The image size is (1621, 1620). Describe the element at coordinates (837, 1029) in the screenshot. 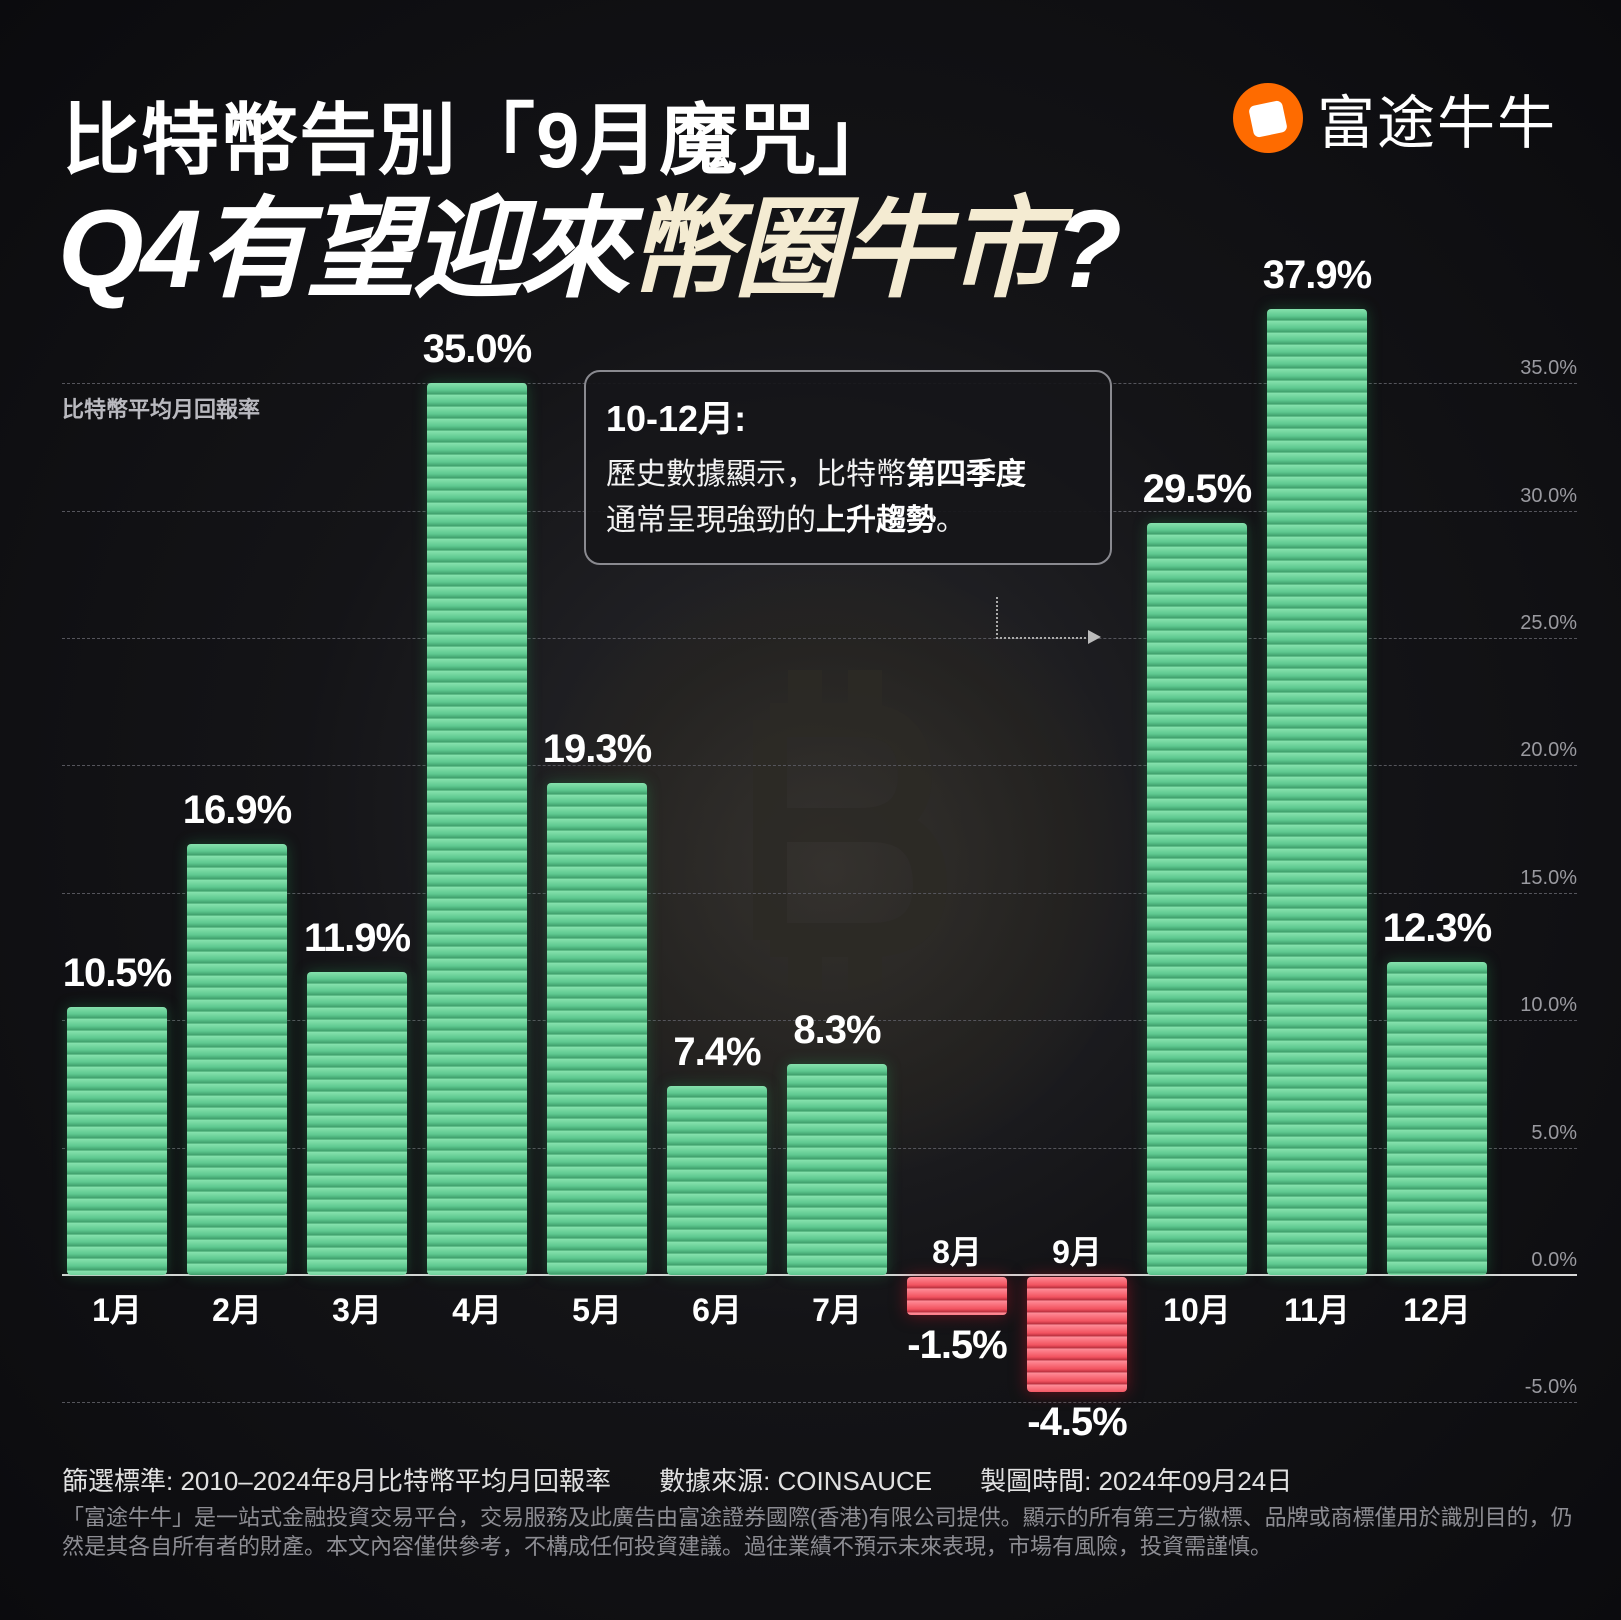

I see `value-label: 8.3%` at that location.